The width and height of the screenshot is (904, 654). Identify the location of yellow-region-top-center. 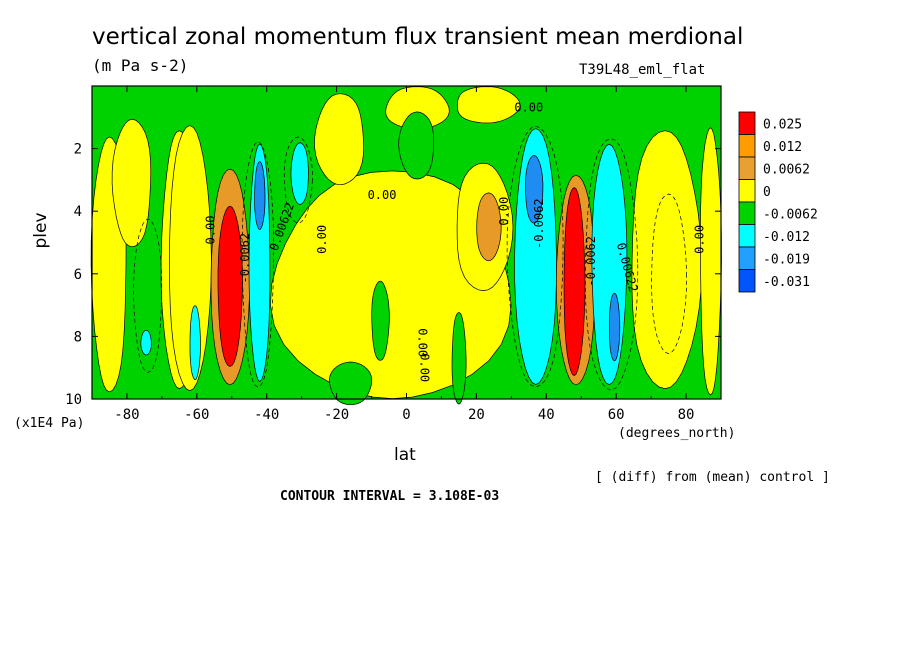
(417, 108).